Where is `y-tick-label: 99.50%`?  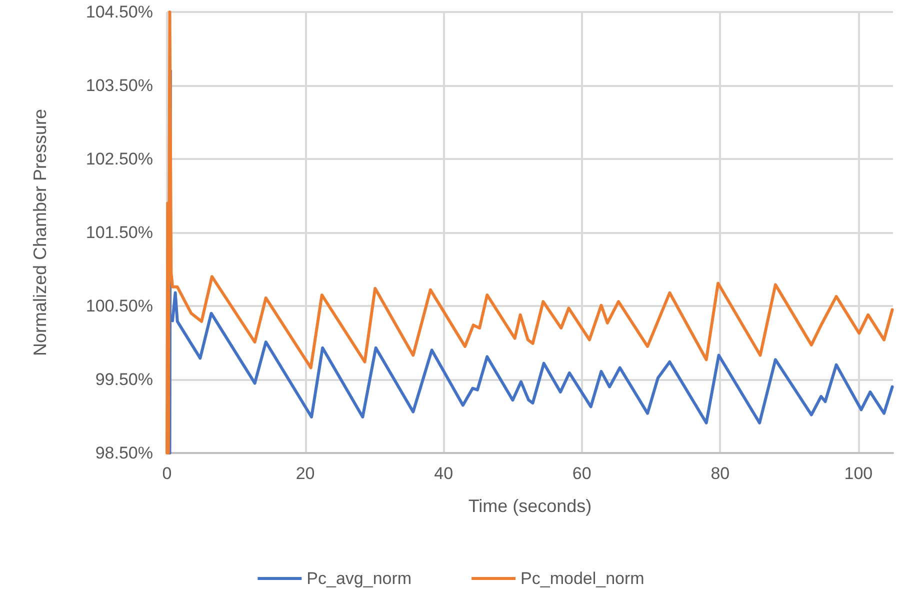
y-tick-label: 99.50% is located at coordinates (124, 379).